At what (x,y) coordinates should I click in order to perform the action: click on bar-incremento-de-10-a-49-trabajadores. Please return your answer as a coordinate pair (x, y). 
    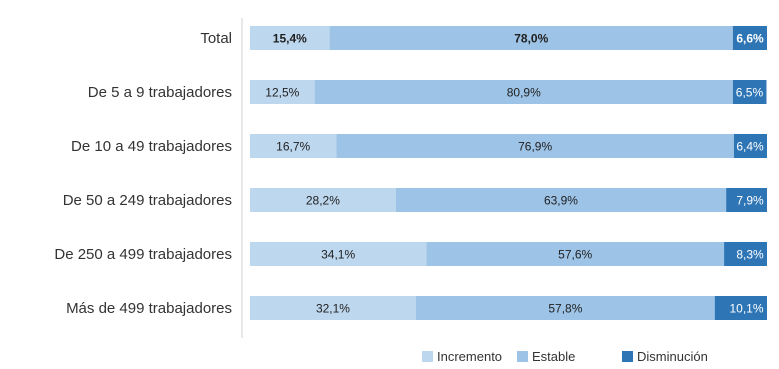
    Looking at the image, I should click on (293, 146).